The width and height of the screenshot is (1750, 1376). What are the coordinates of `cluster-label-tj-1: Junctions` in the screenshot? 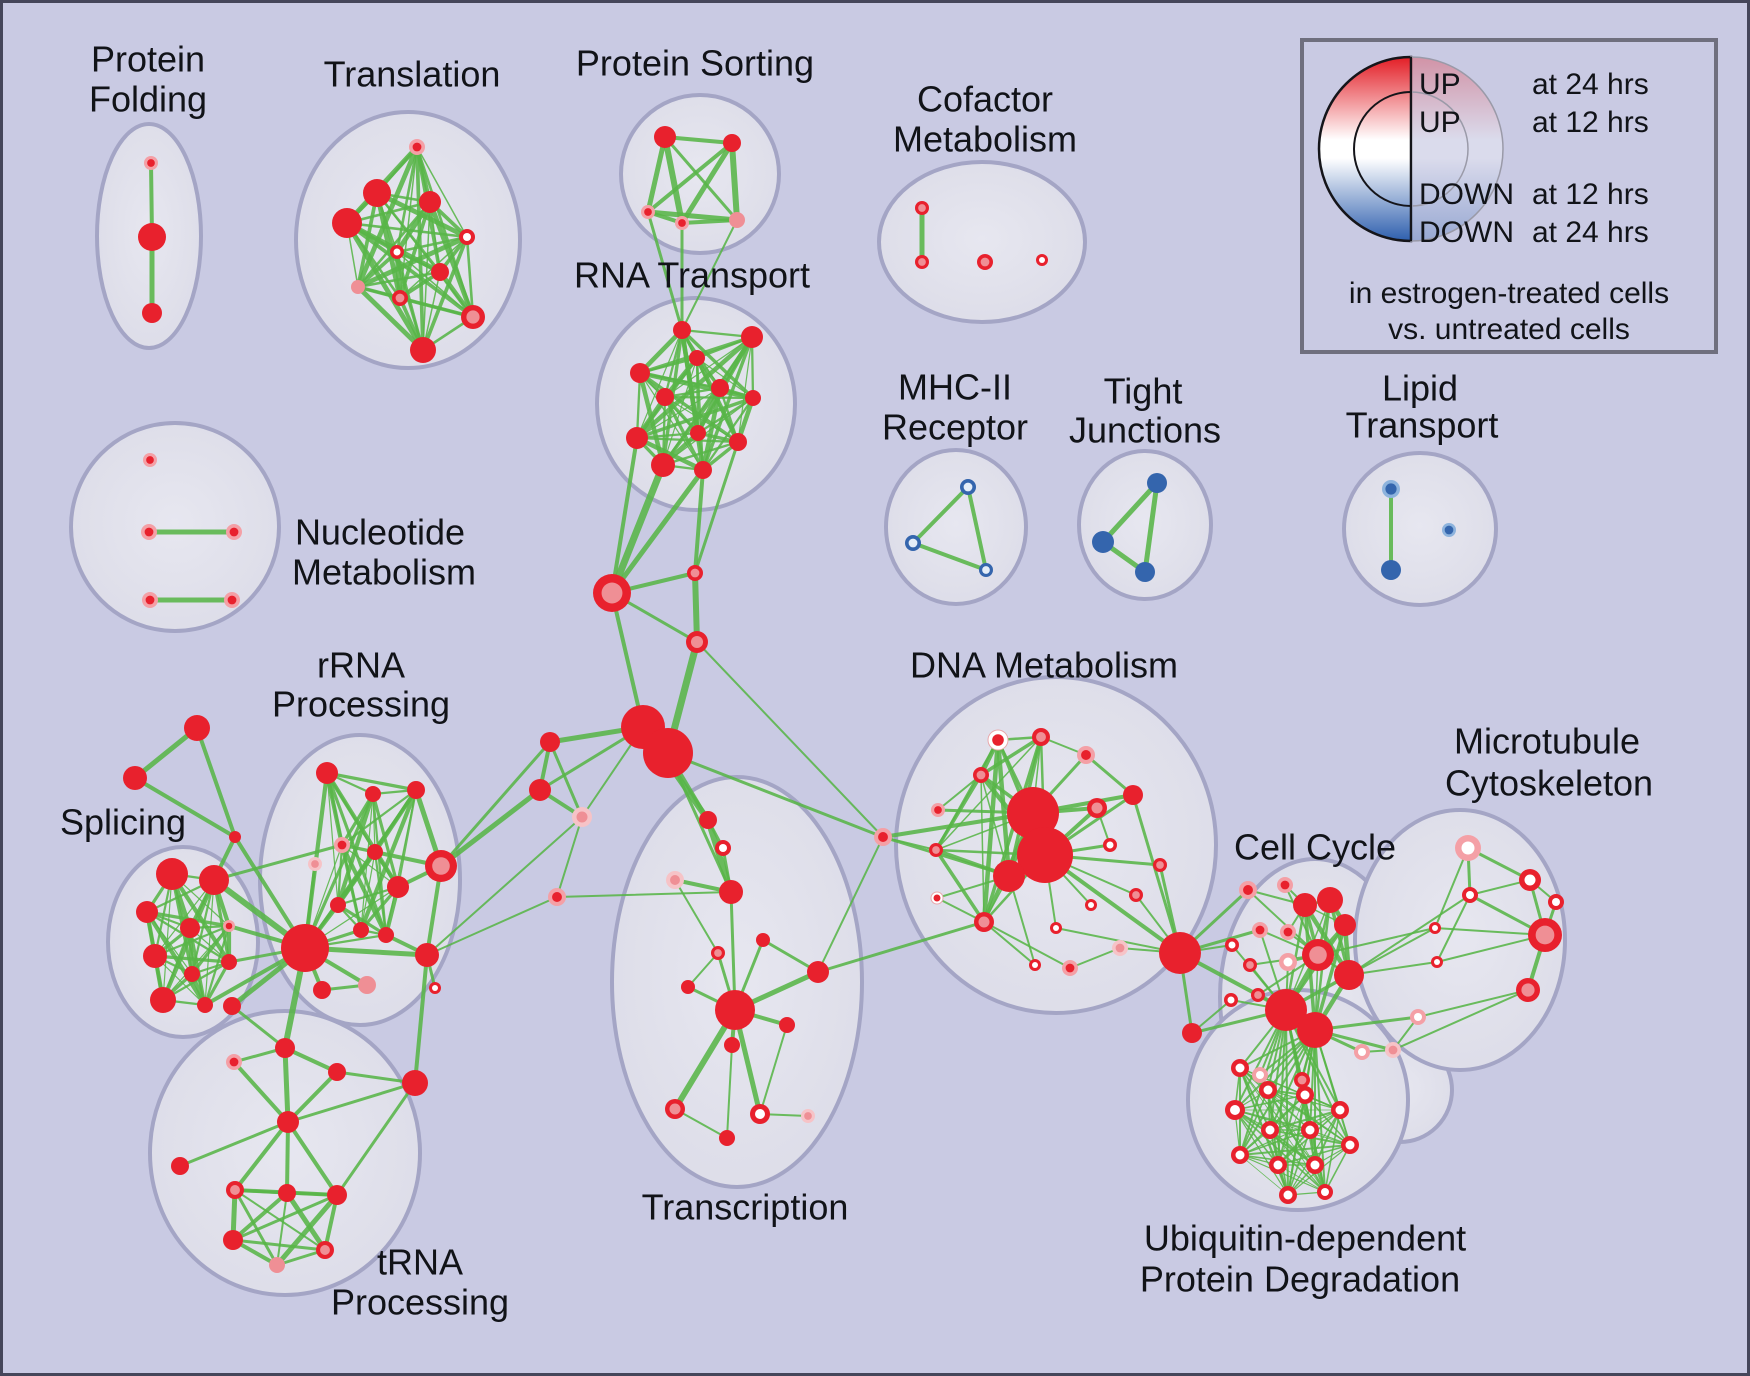 It's located at (1145, 430).